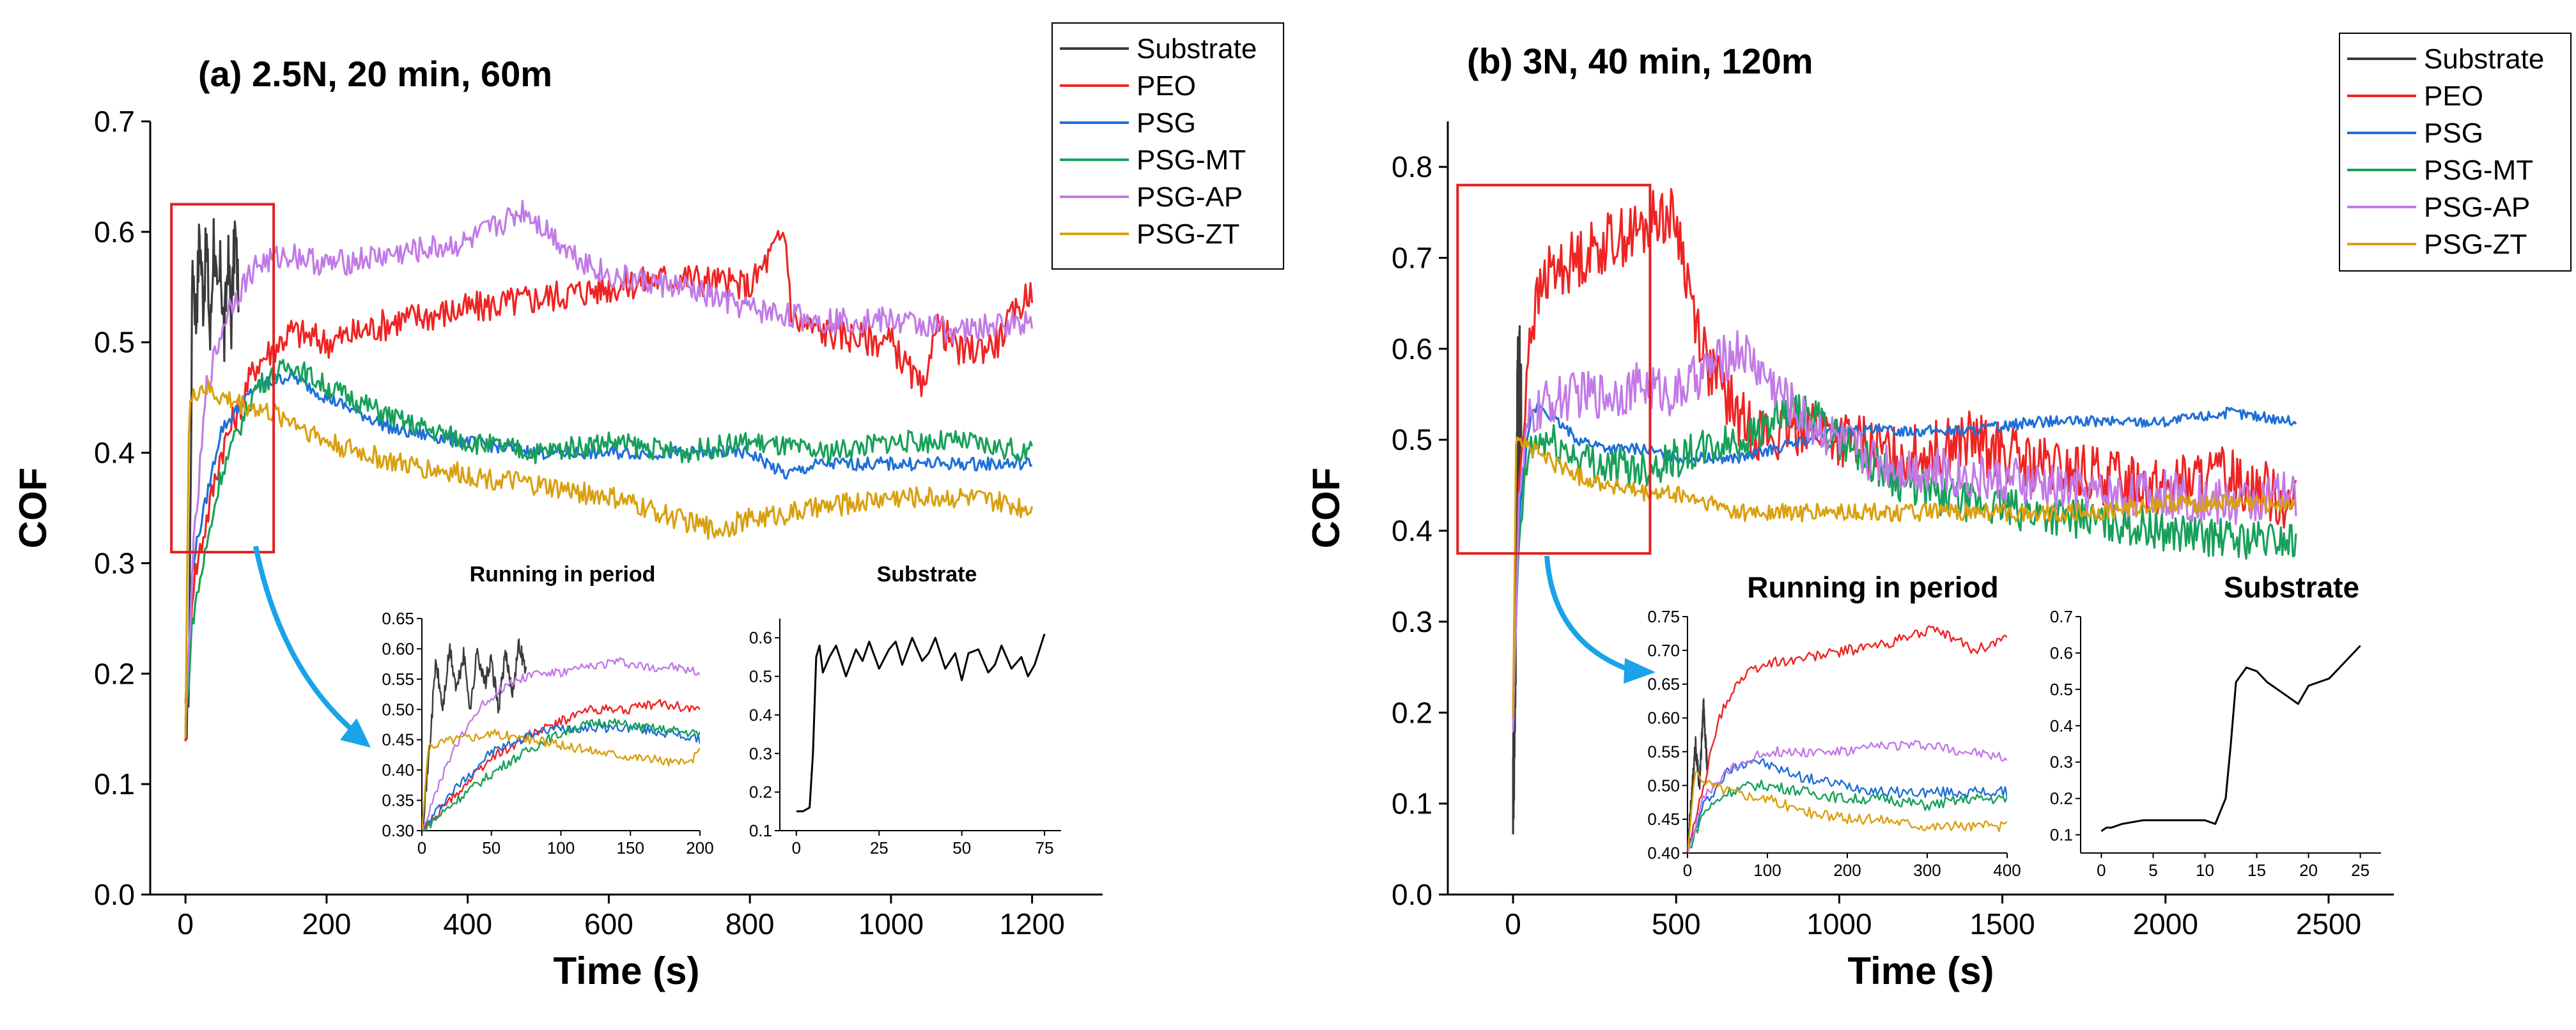 The image size is (2576, 1030). What do you see at coordinates (115, 232) in the screenshot?
I see `y-tick-label: 0.6` at bounding box center [115, 232].